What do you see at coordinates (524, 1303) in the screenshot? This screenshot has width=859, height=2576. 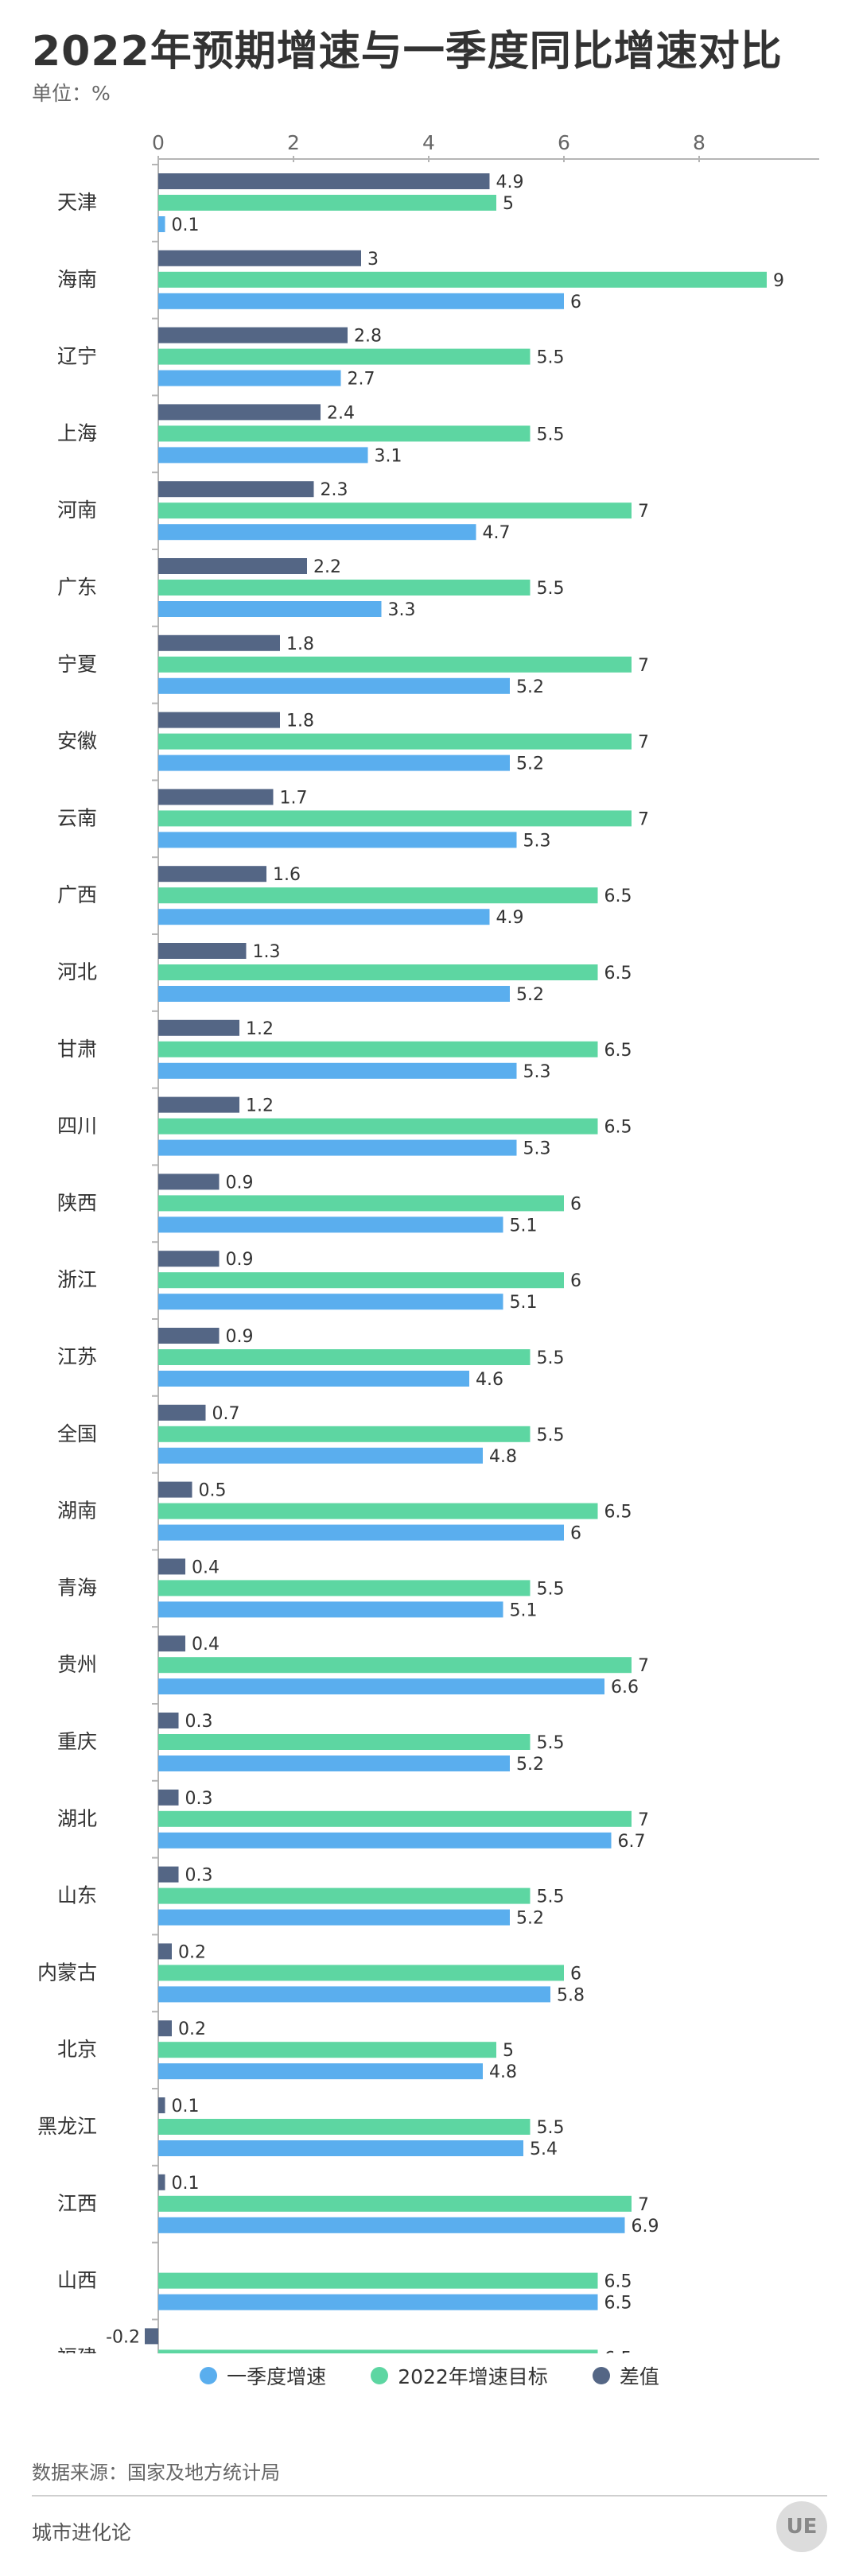 I see `data-label-q1: 5.1` at bounding box center [524, 1303].